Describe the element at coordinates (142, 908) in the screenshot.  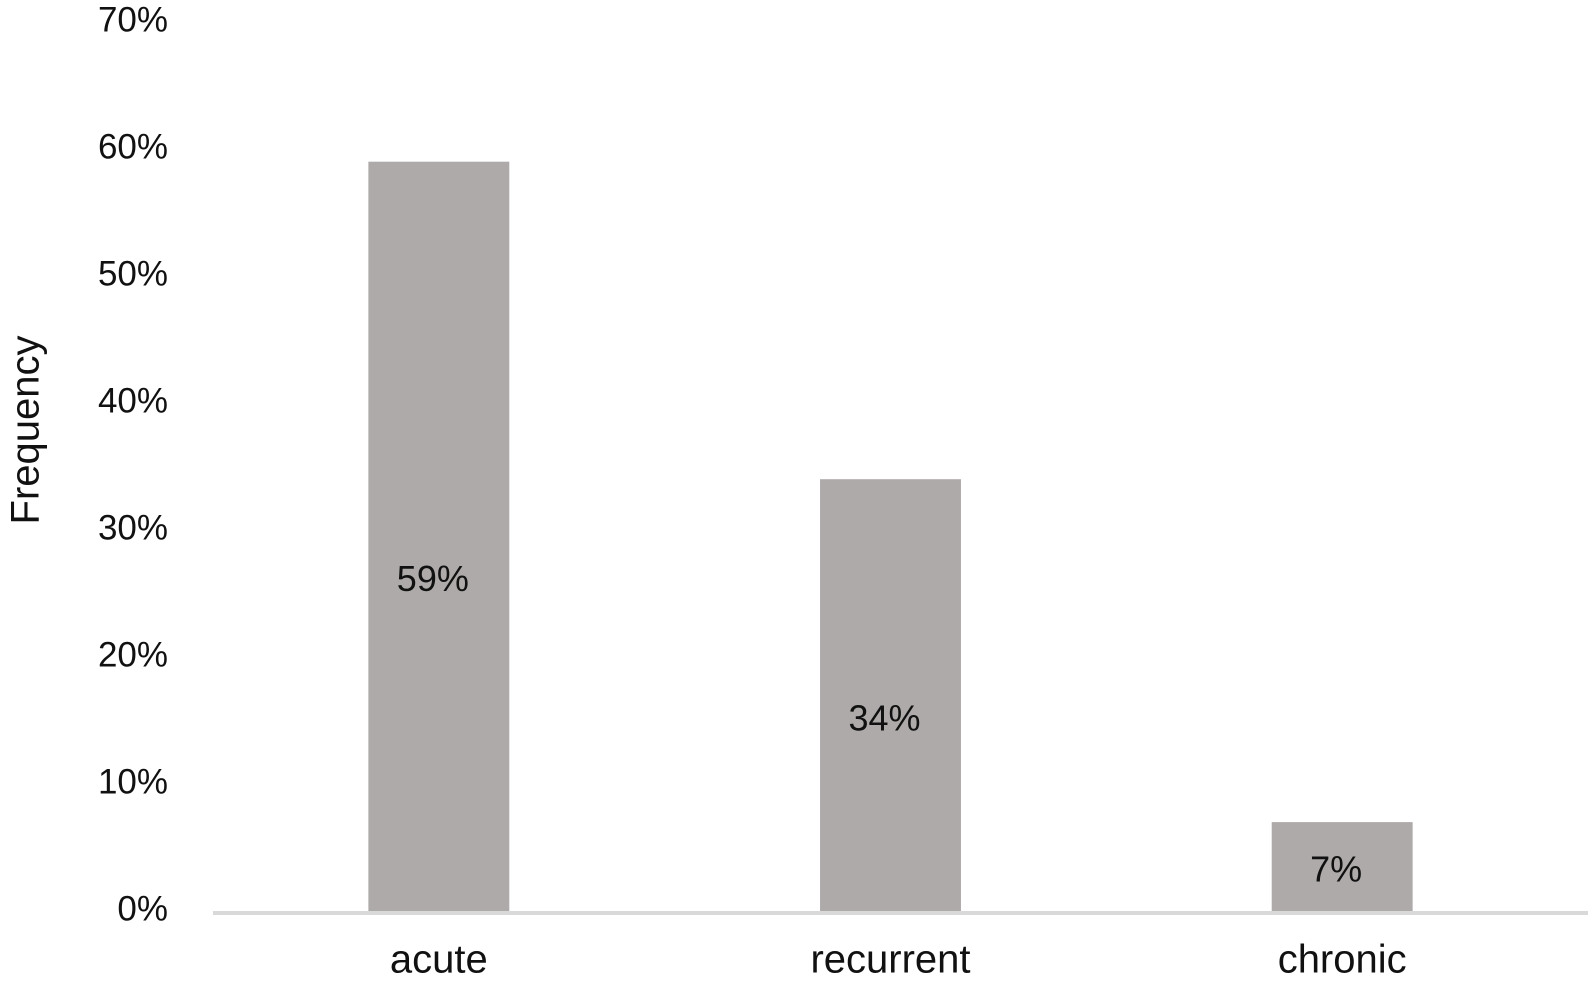
I see `y-tick-label: 0%` at that location.